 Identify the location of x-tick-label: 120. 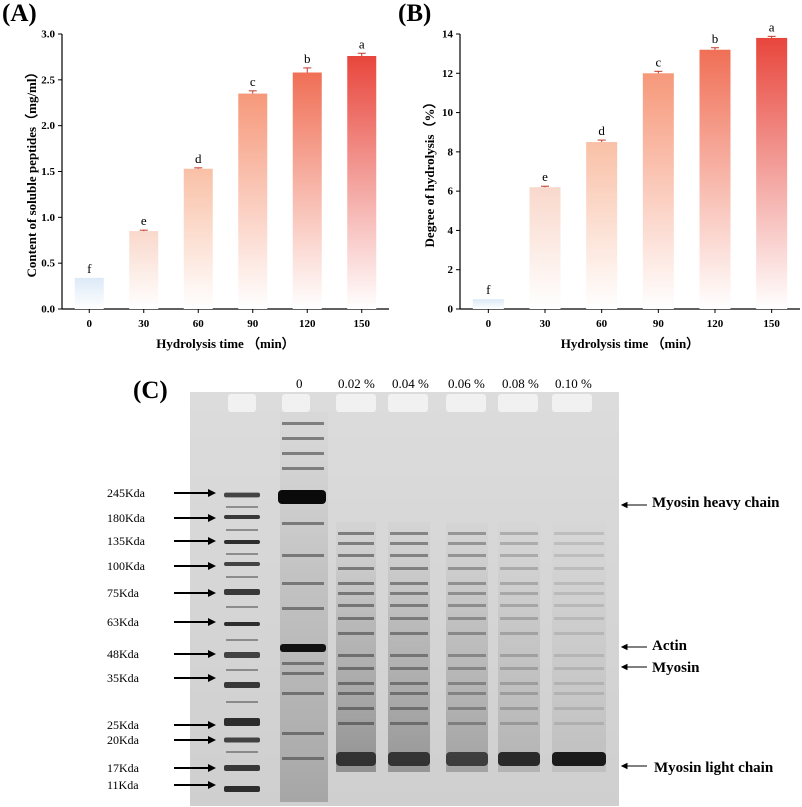
(715, 324).